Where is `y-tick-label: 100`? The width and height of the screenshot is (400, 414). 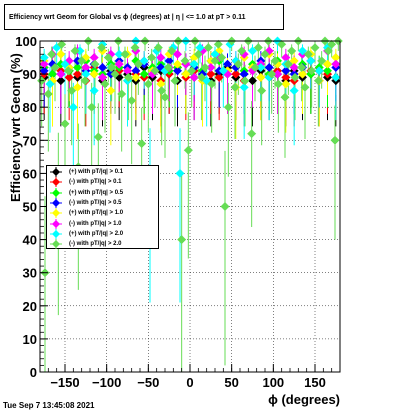 y-tick-label: 100 is located at coordinates (26, 41).